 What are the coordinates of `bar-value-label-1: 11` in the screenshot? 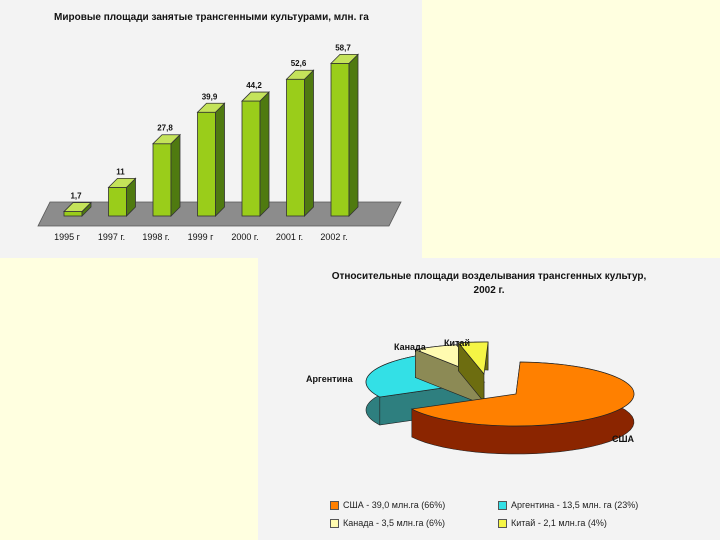 It's located at (120, 171).